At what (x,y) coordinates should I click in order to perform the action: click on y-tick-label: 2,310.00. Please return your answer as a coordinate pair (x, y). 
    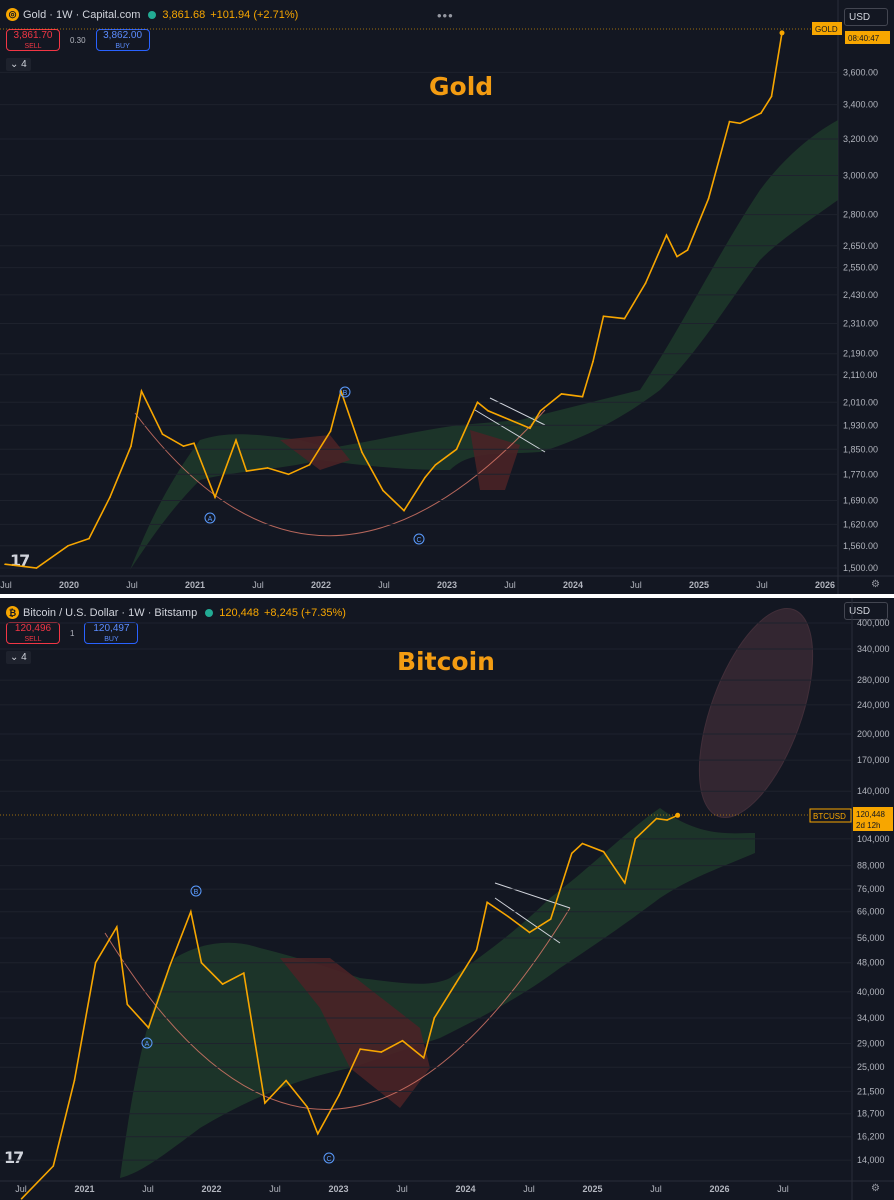
    Looking at the image, I should click on (860, 324).